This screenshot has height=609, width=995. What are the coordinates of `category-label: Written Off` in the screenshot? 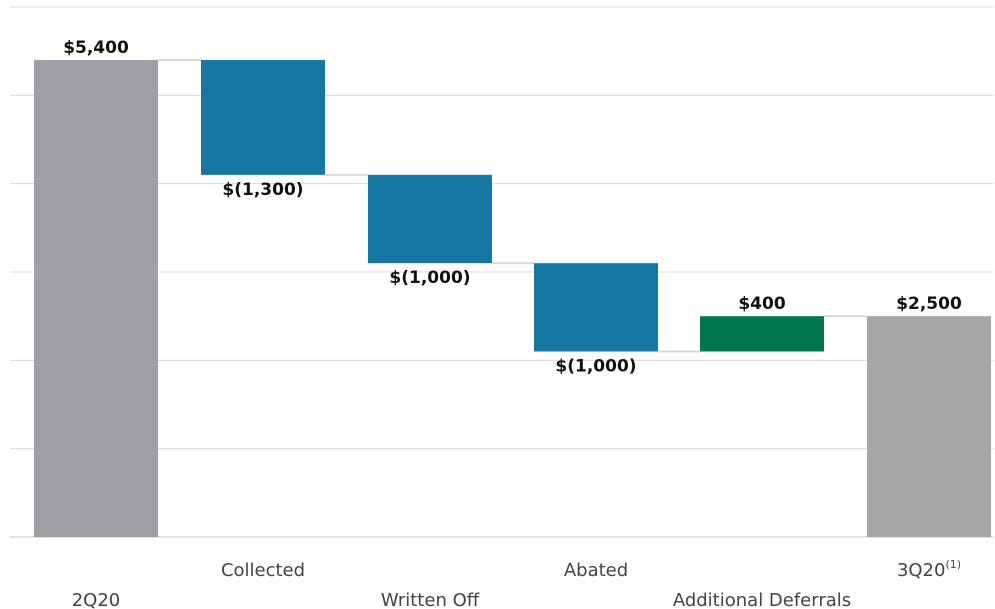 It's located at (430, 599).